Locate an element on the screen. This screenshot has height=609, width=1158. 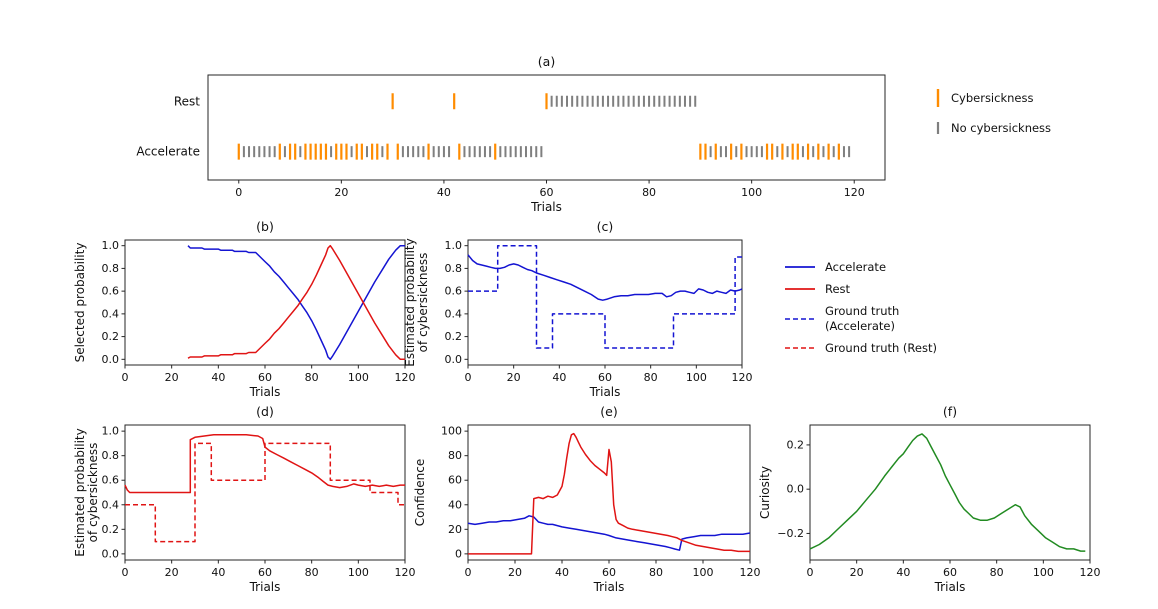
row-label-rest: Rest is located at coordinates (187, 101).